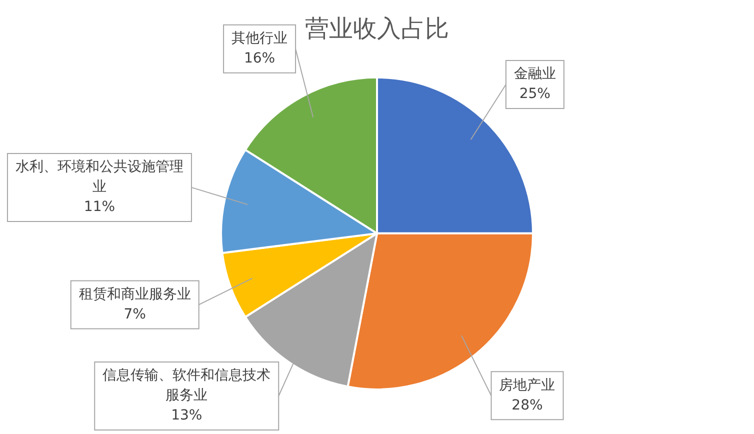 This screenshot has width=754, height=434. What do you see at coordinates (100, 207) in the screenshot?
I see `data-label: 11%` at bounding box center [100, 207].